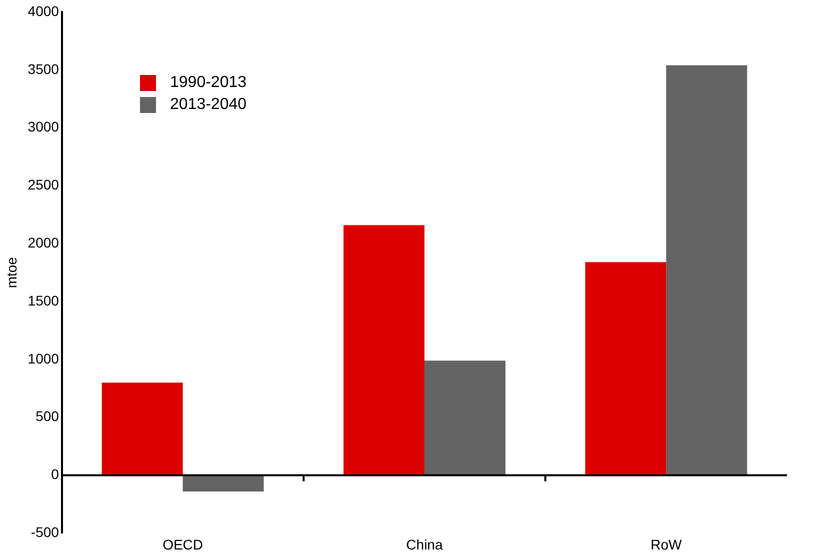  I want to click on legend-label: 1990-2013, so click(208, 83).